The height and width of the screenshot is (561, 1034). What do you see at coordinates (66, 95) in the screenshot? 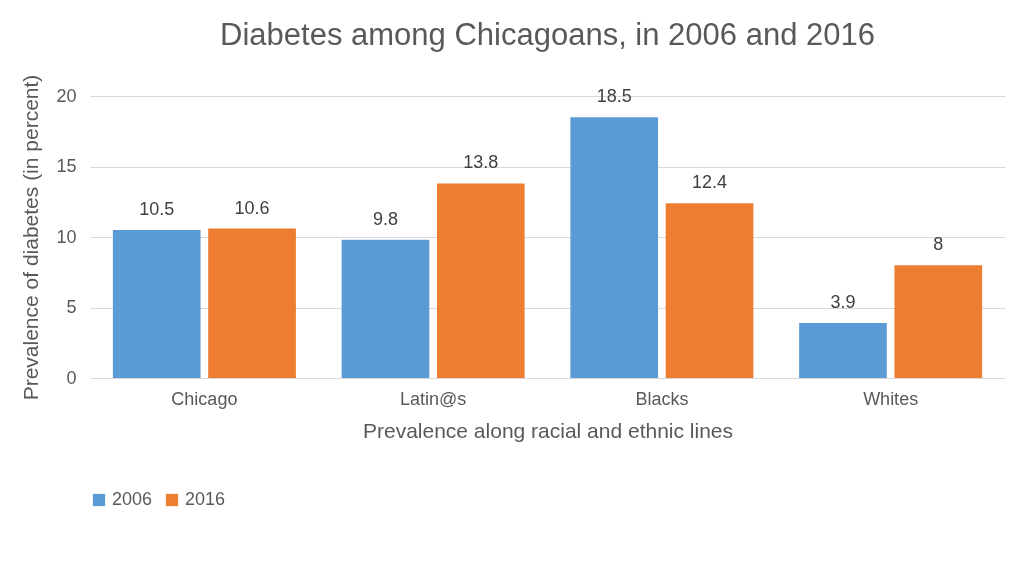
I see `y-tick-label: 20` at bounding box center [66, 95].